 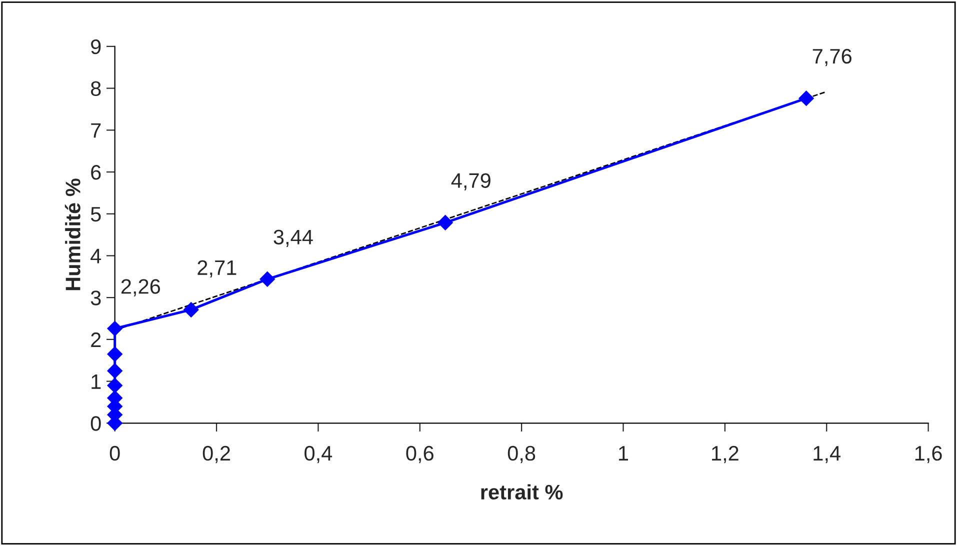 What do you see at coordinates (725, 455) in the screenshot?
I see `x-tick-label: 1,2` at bounding box center [725, 455].